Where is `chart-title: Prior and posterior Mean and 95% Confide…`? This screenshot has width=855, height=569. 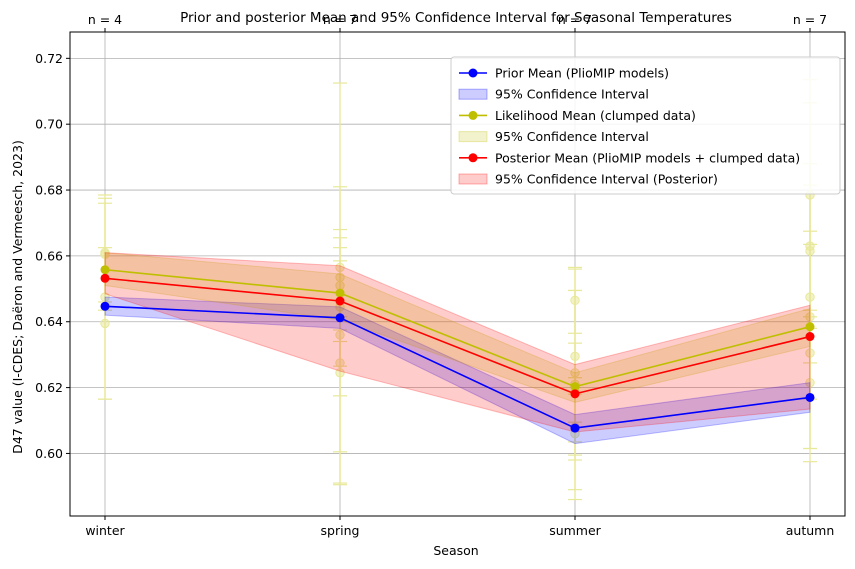 chart-title: Prior and posterior Mean and 95% Confide… is located at coordinates (456, 18).